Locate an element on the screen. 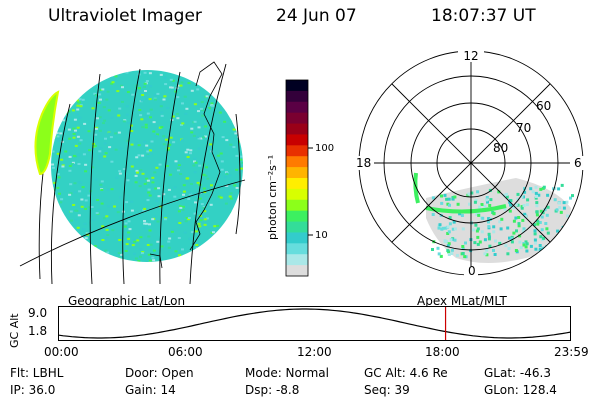 The image size is (600, 400). mlt-label-6: 6 is located at coordinates (578, 163).